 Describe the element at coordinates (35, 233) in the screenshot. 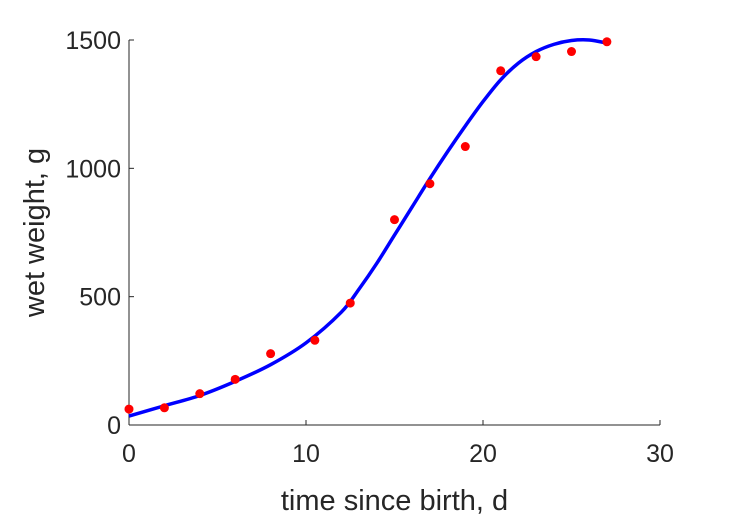

I see `y-axis-label: wet weight, g` at that location.